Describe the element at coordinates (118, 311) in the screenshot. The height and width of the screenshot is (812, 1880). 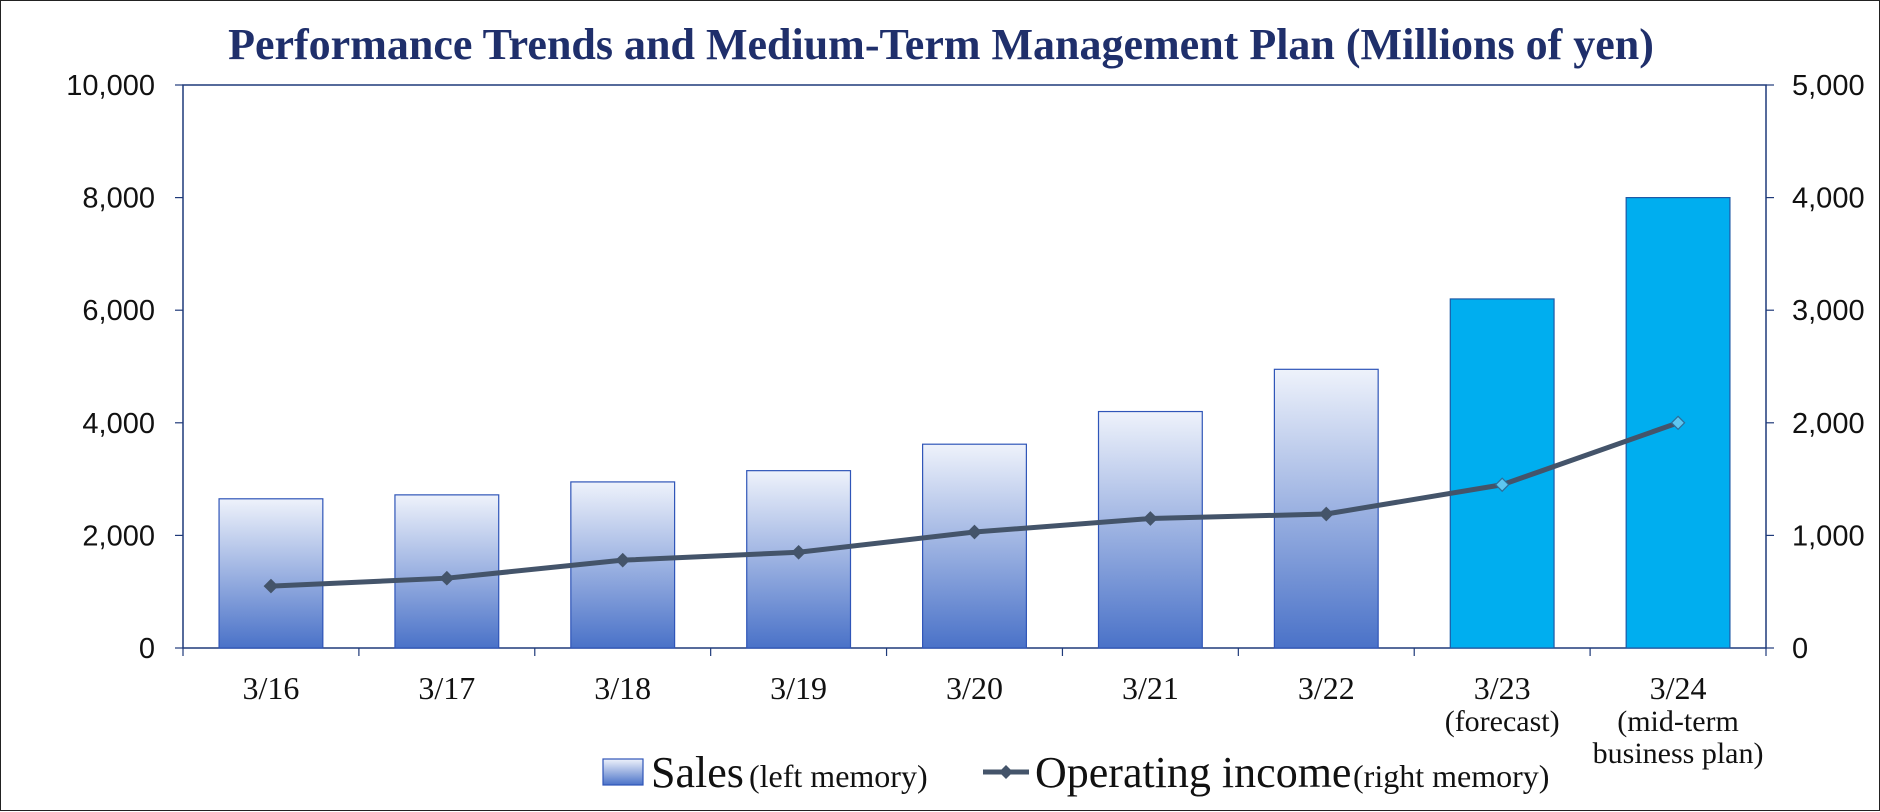
I see `y-left-tick-label: 6,000` at that location.